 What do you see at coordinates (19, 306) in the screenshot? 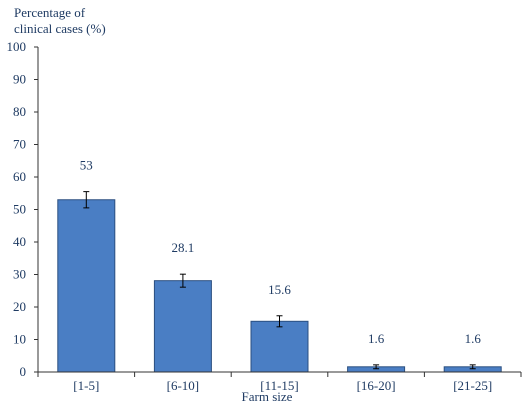
I see `y-tick-label: 20` at bounding box center [19, 306].